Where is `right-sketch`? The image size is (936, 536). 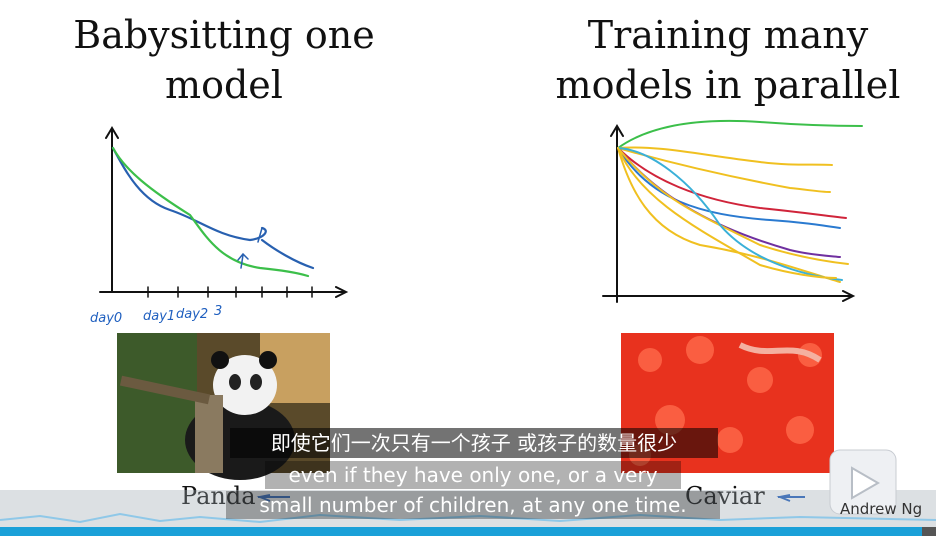
right-sketch is located at coordinates (732, 211).